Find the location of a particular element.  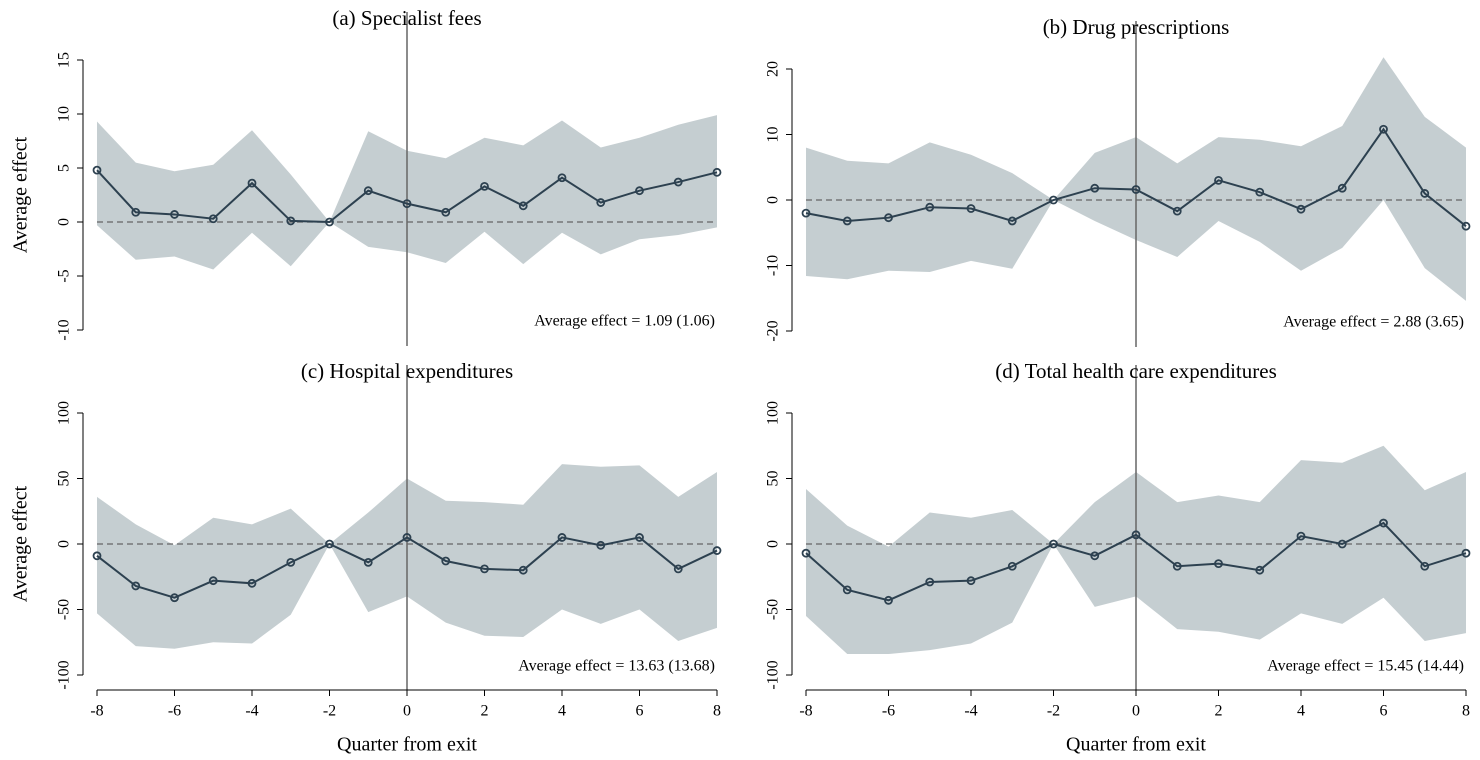

annotation: Average effect = 13.63 (13.68) is located at coordinates (616, 666).